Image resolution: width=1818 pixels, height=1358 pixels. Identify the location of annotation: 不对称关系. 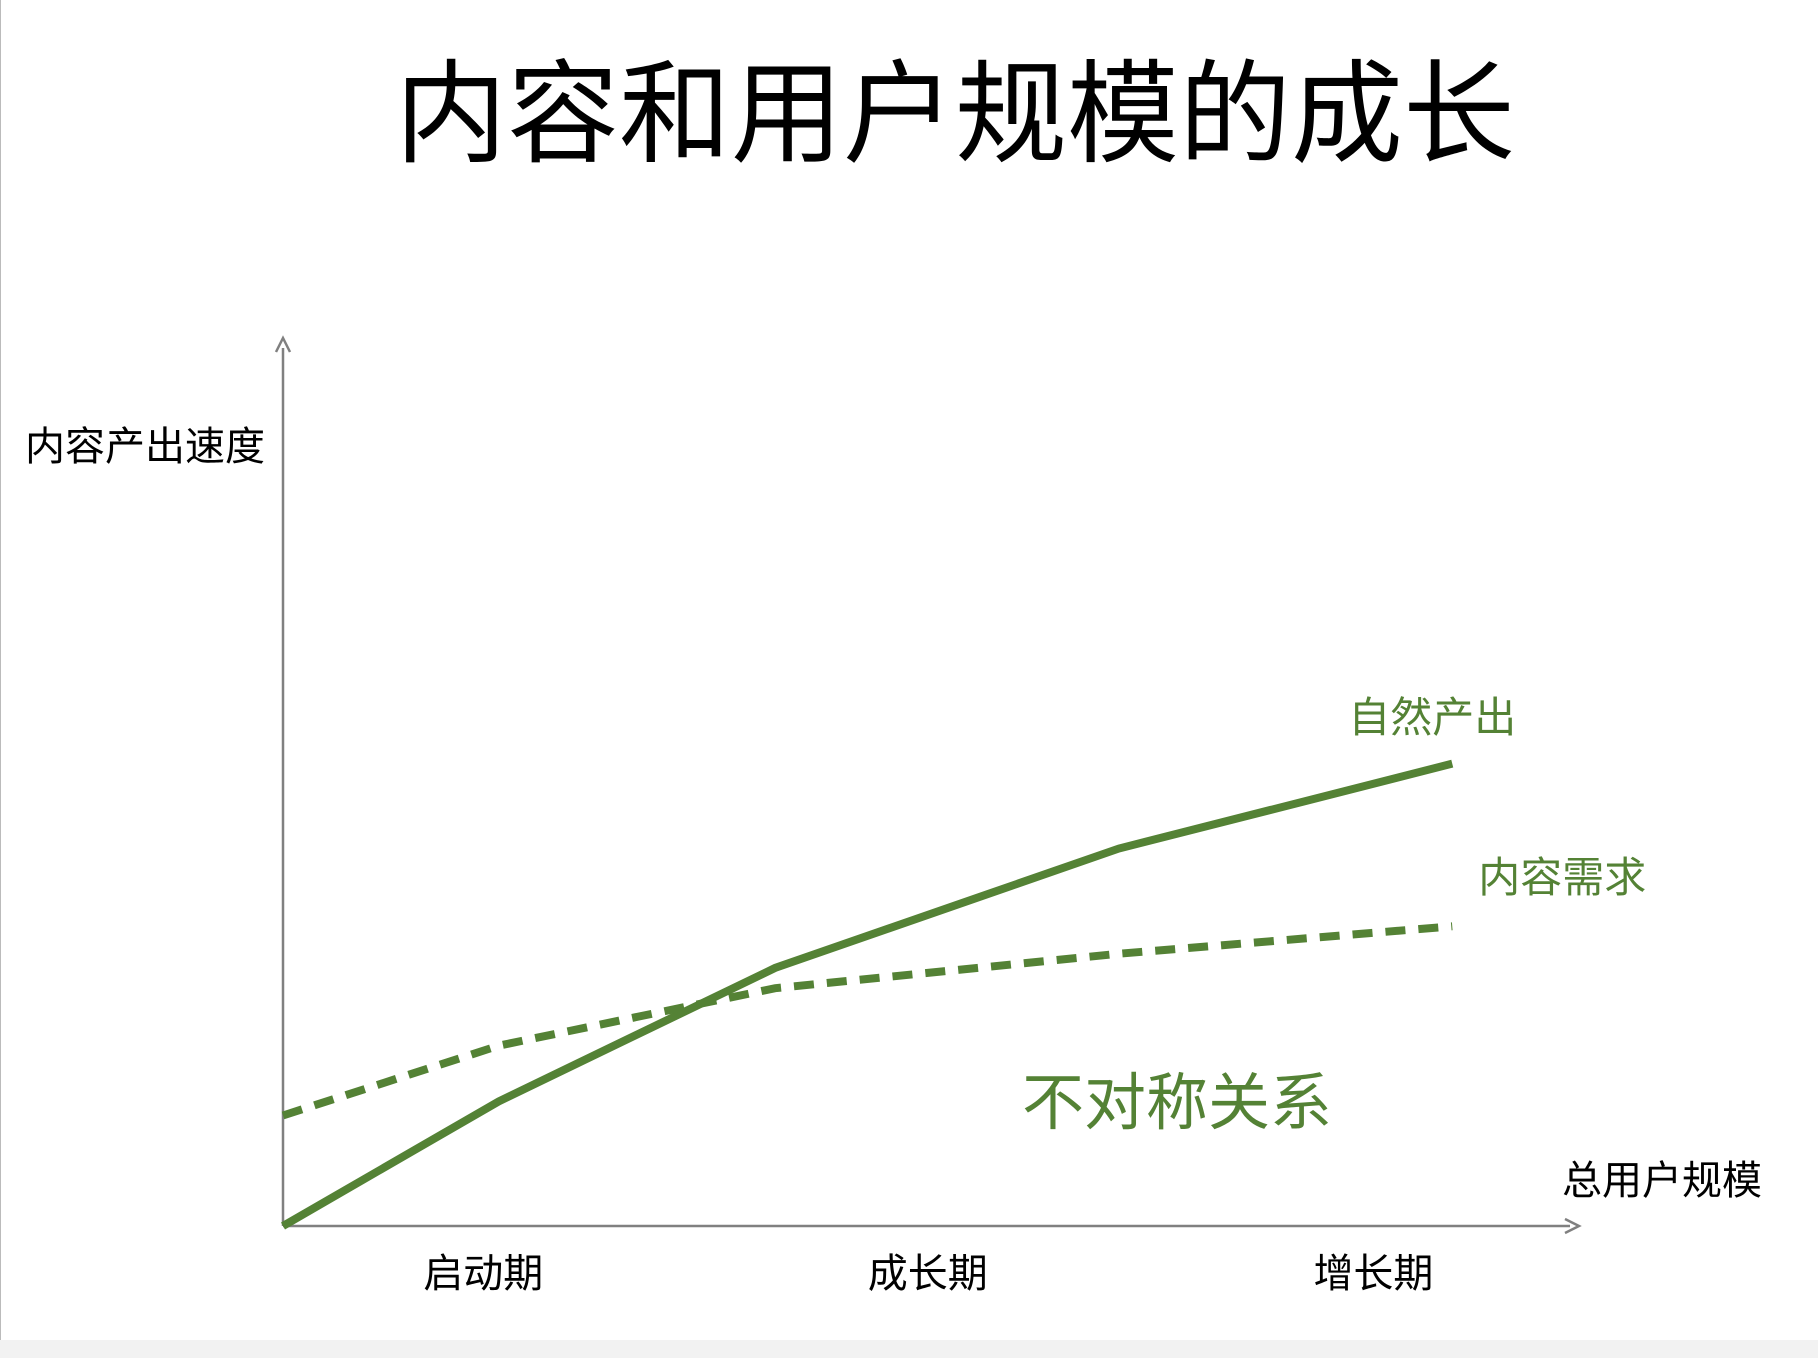
(1177, 1102).